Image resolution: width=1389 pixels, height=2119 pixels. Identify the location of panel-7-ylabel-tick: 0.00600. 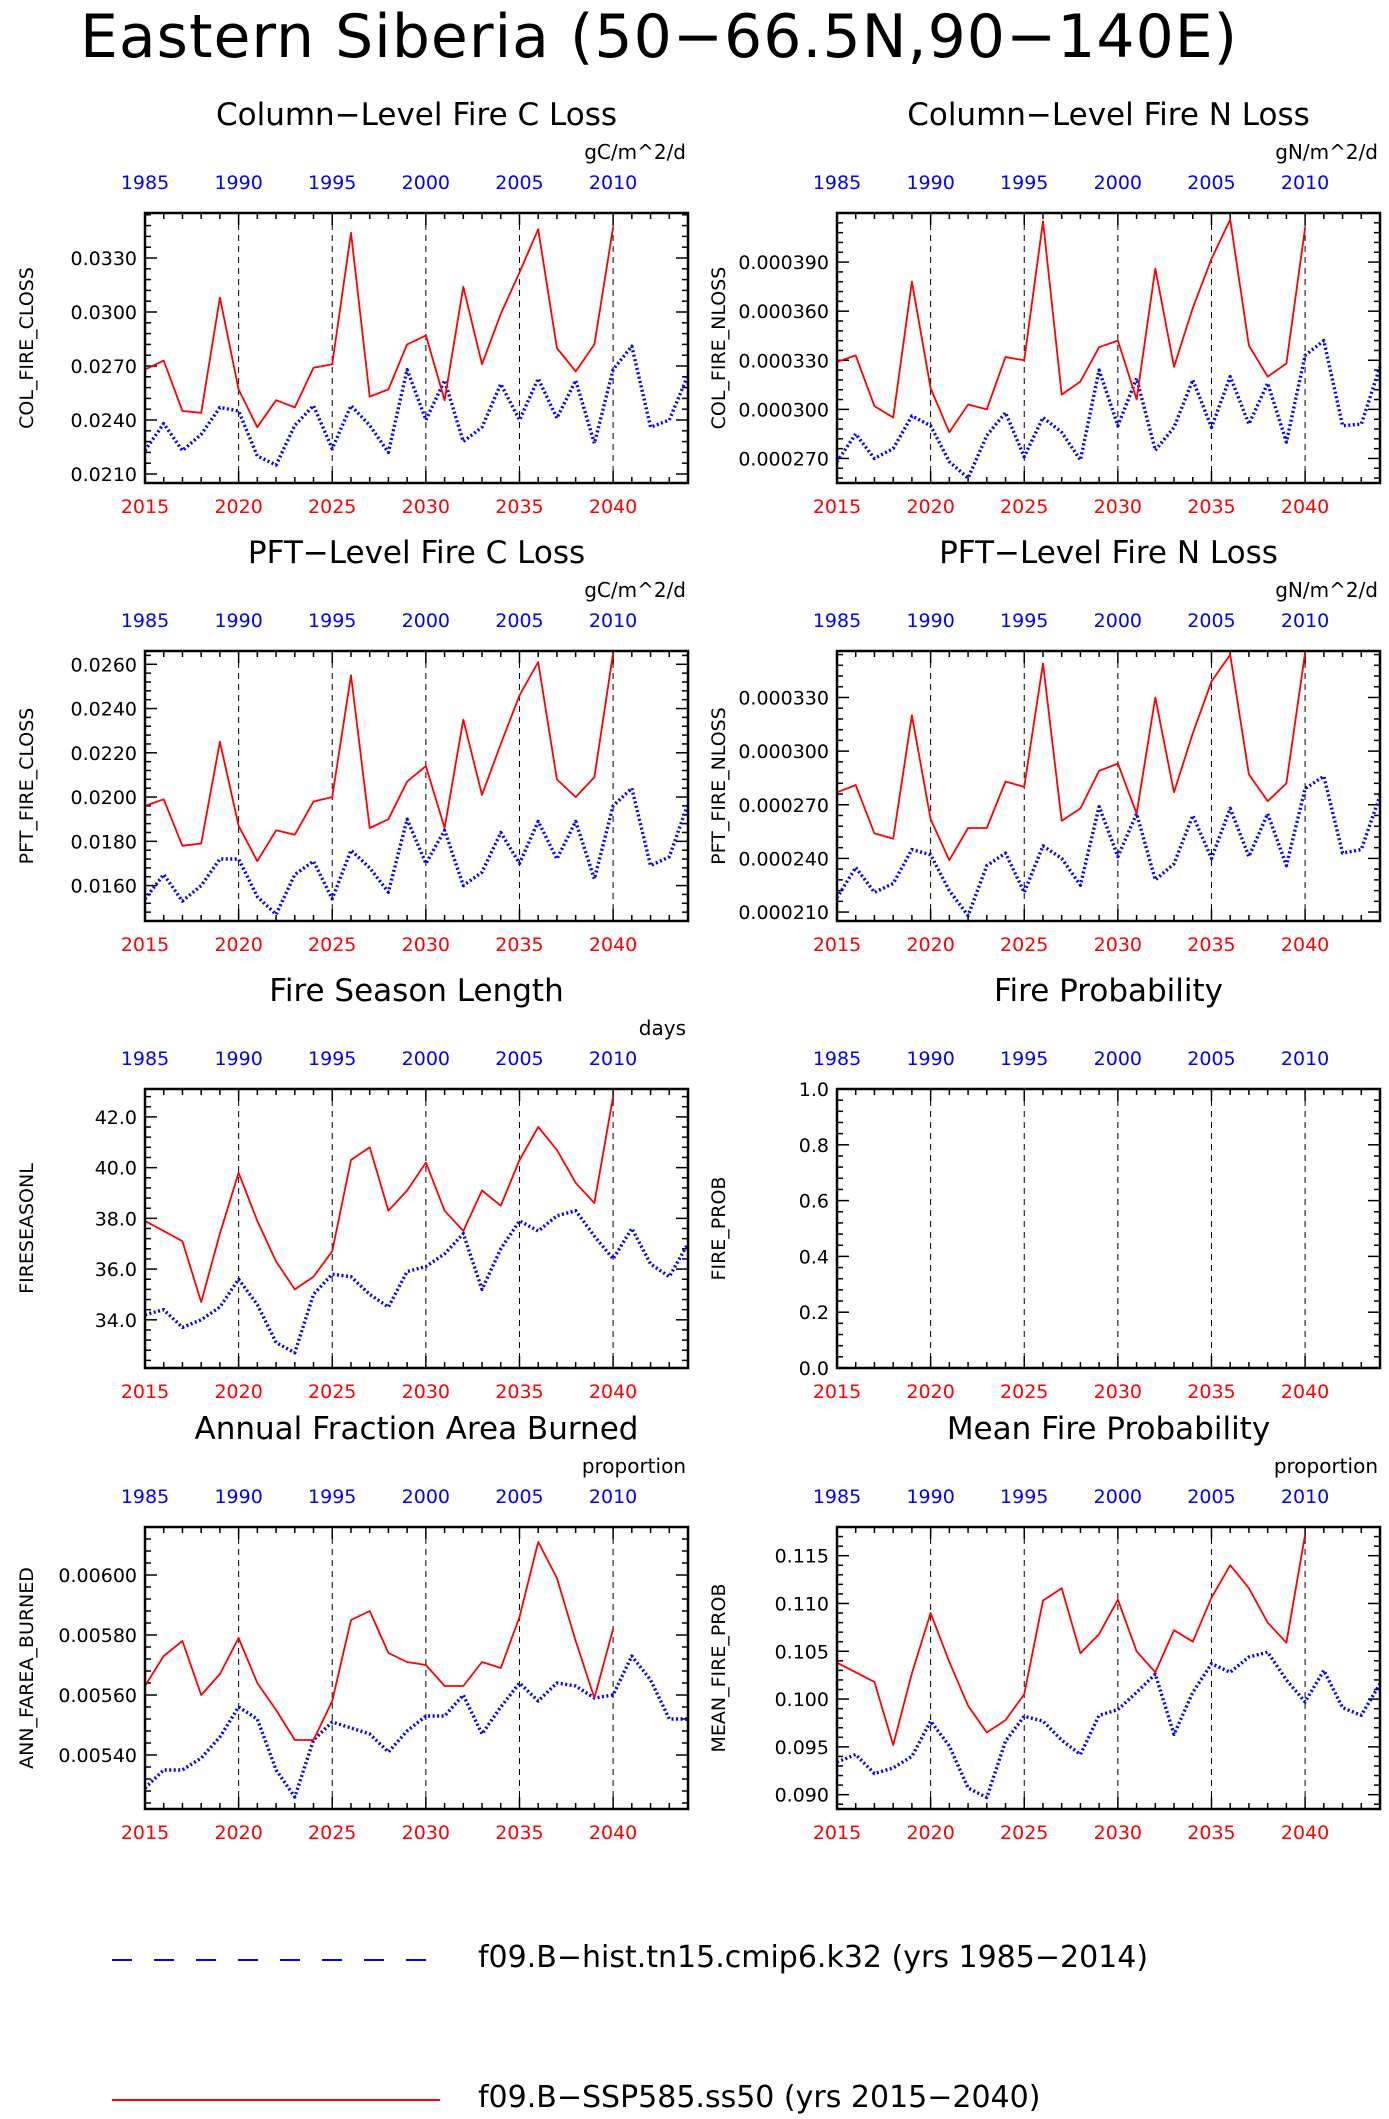
(97, 1576).